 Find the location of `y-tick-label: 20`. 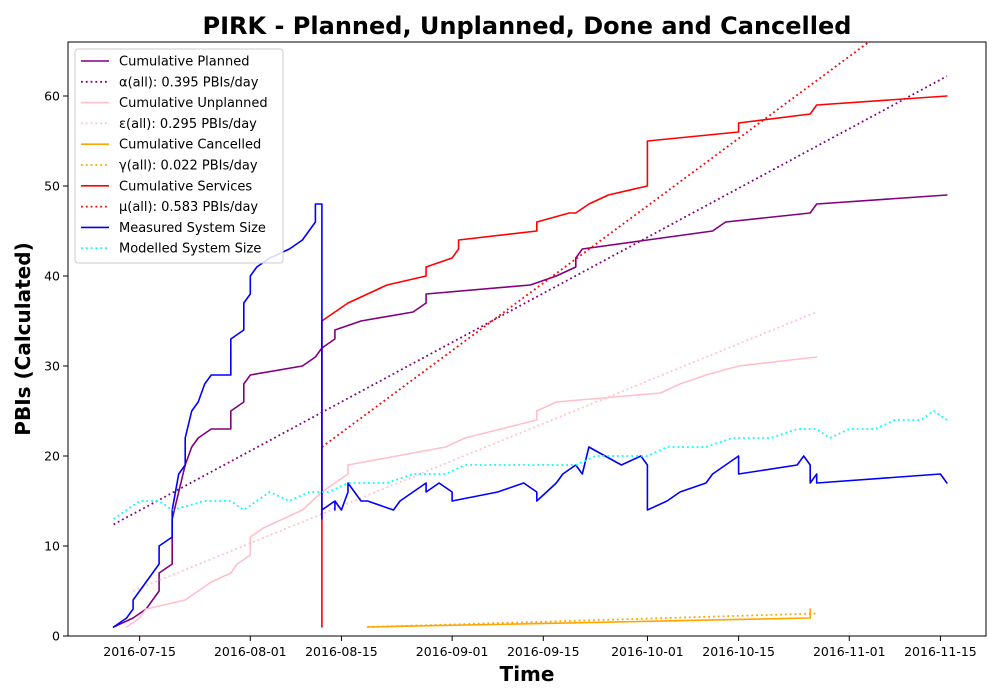

y-tick-label: 20 is located at coordinates (52, 456).